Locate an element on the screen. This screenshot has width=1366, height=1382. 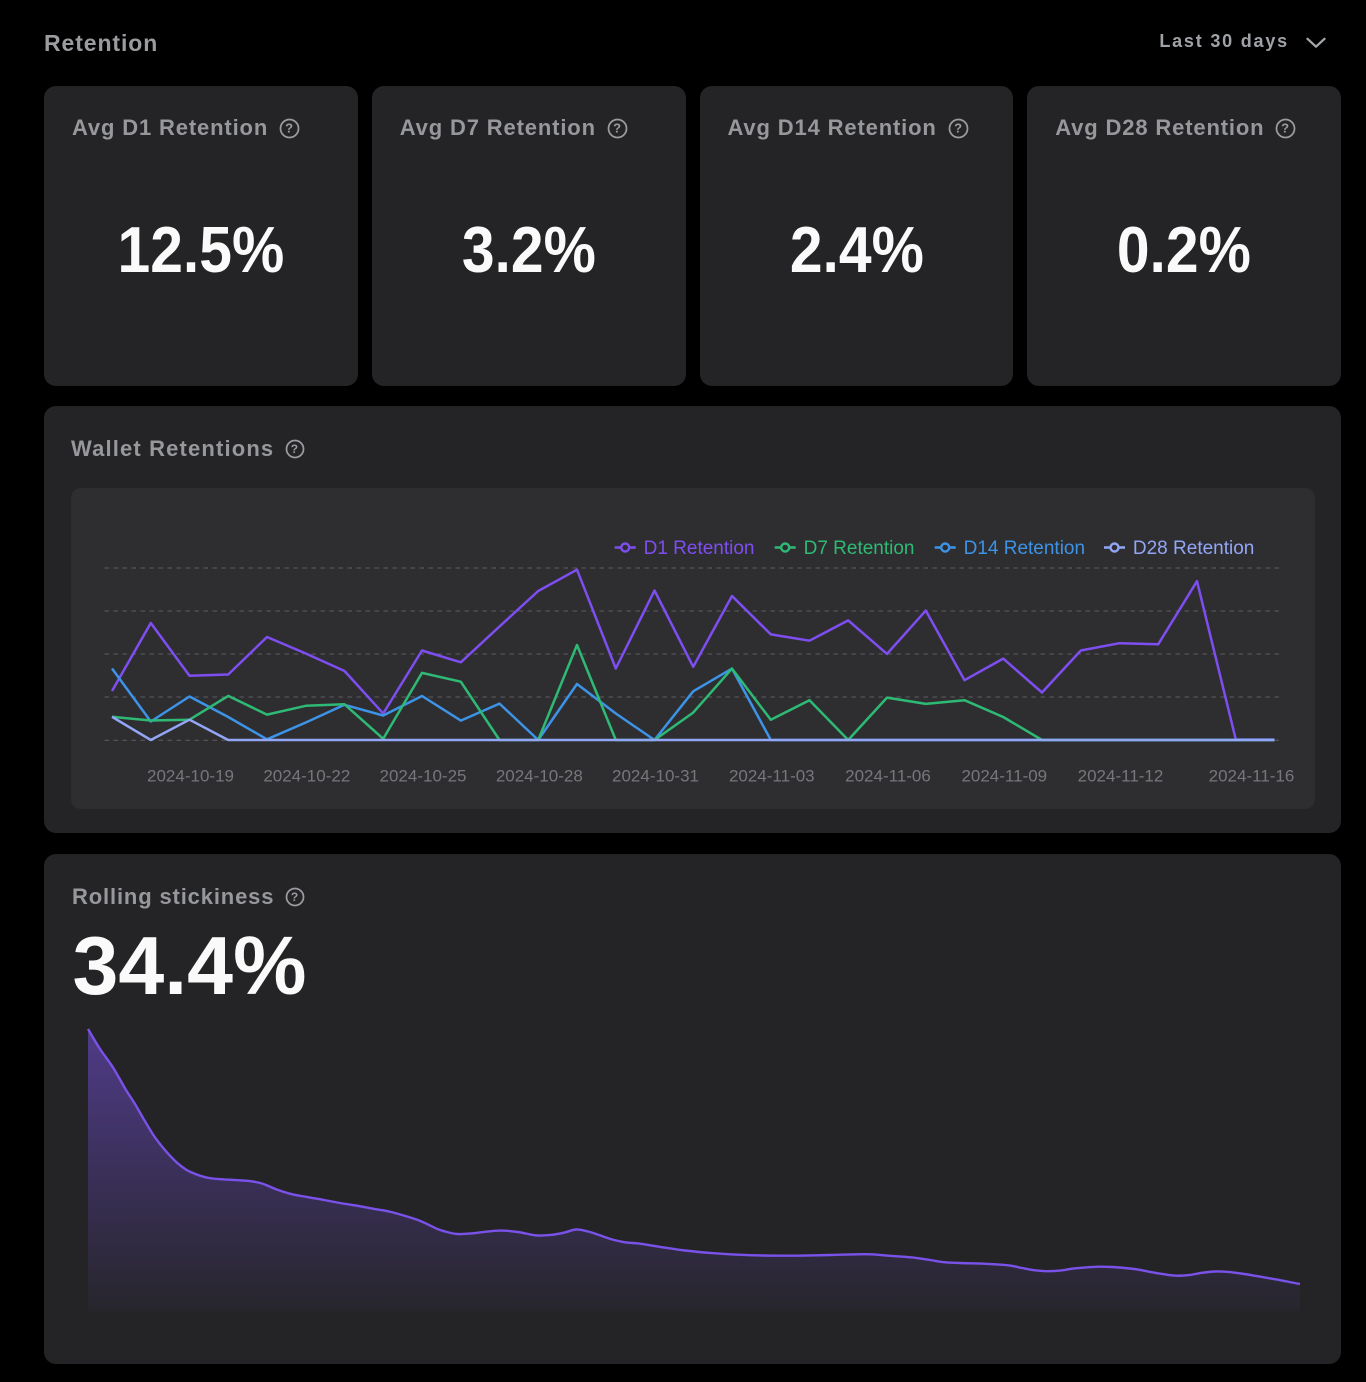
svg-text: 2024-11-16 is located at coordinates (1252, 775).